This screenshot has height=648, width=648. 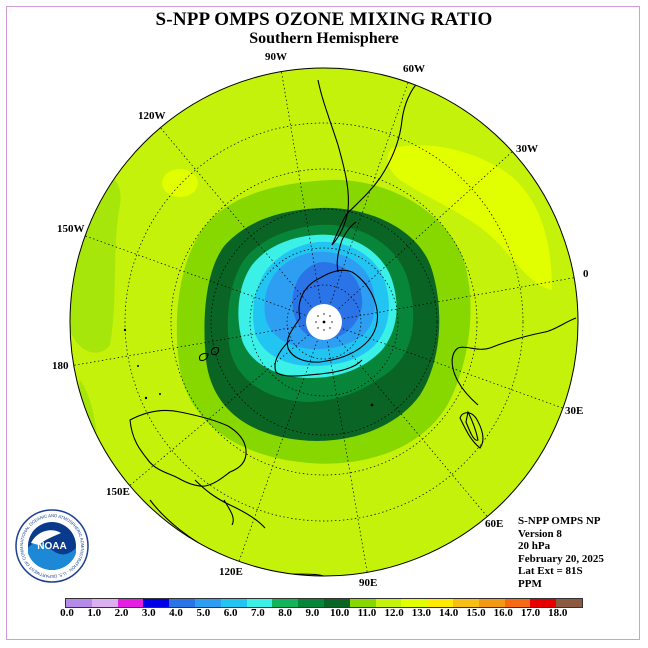 What do you see at coordinates (421, 613) in the screenshot?
I see `colorbar-tick-label: 13.0` at bounding box center [421, 613].